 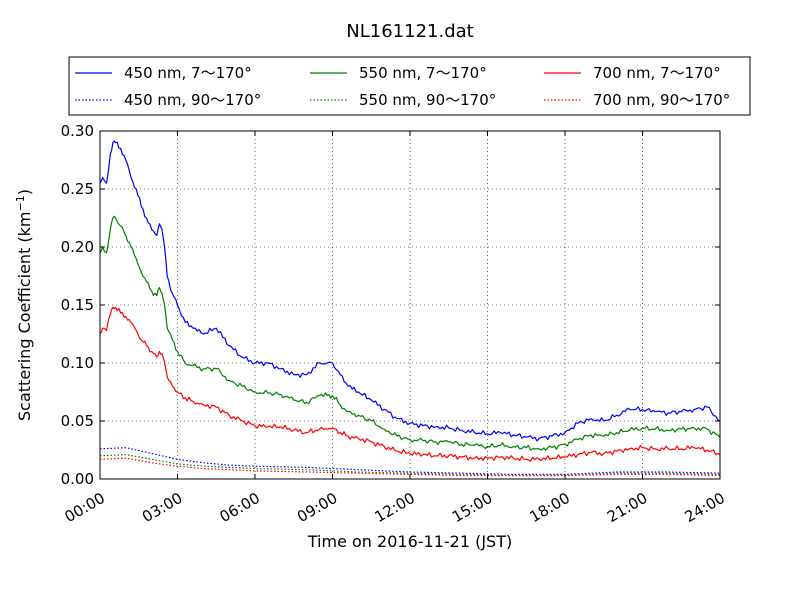 What do you see at coordinates (24, 316) in the screenshot?
I see `y-axis-label-main: Scattering Coefficient (km` at bounding box center [24, 316].